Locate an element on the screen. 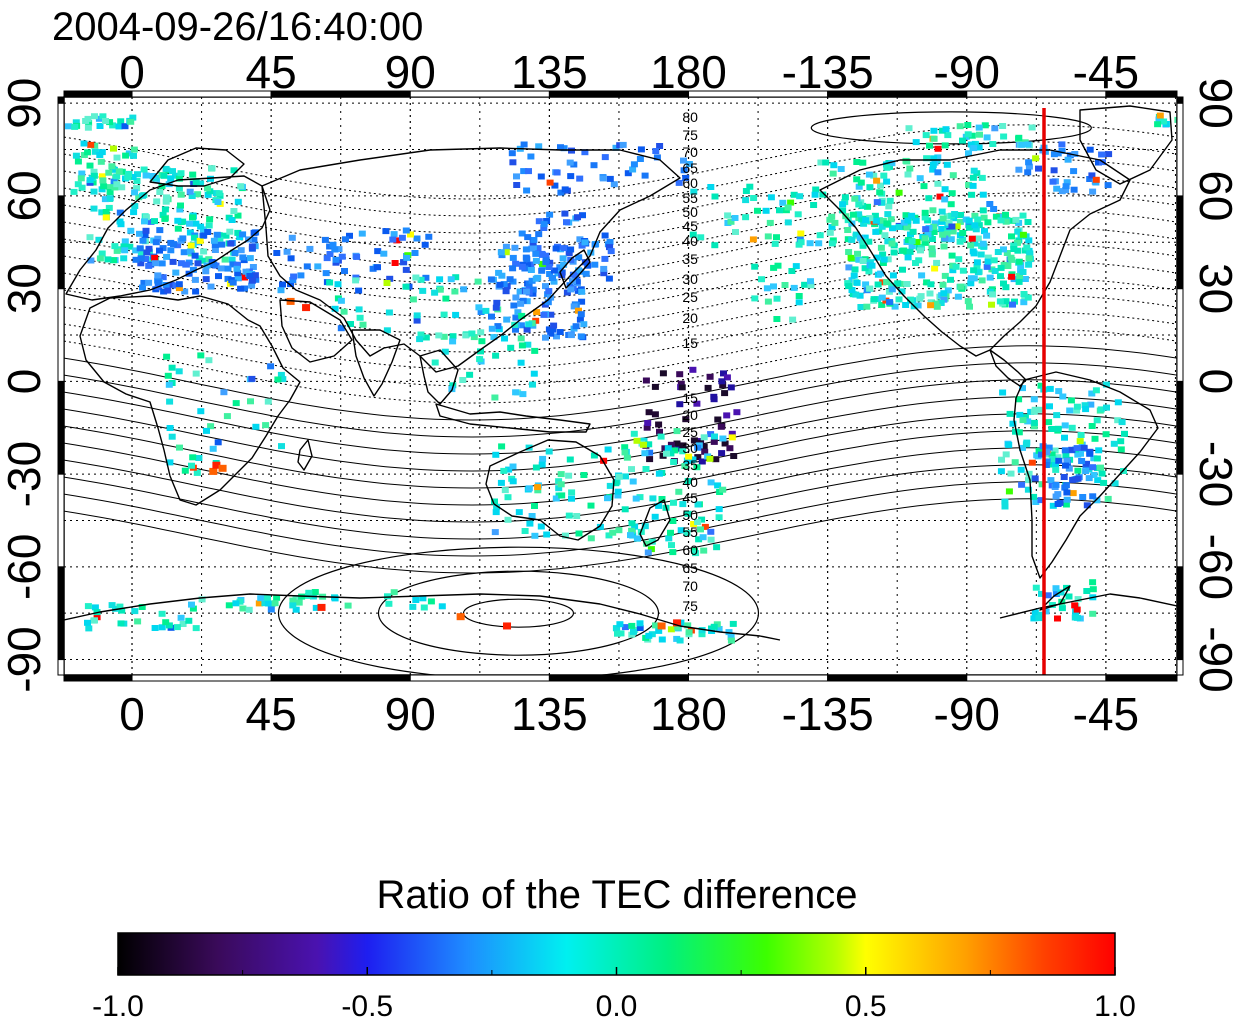 This screenshot has width=1240, height=1024. dip-label-south-2: 25 is located at coordinates (690, 432).